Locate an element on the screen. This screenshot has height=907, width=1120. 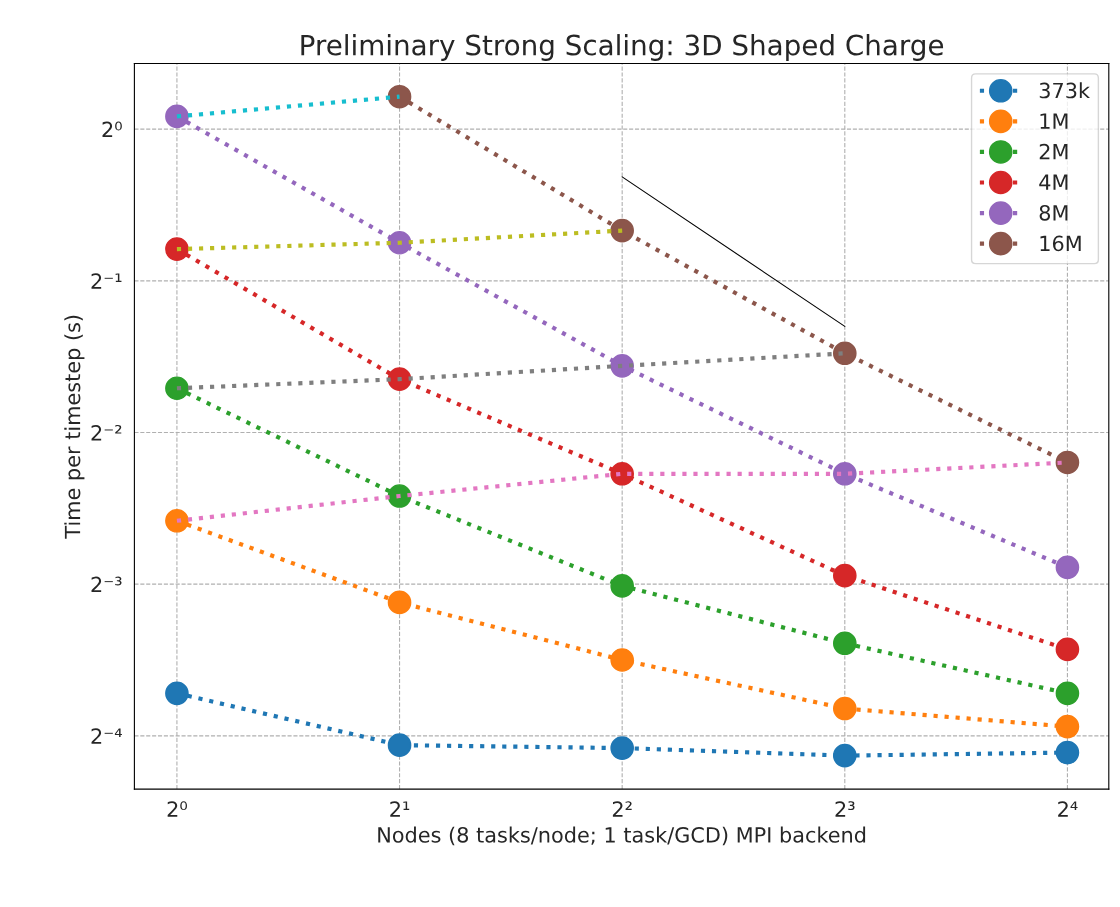
x-tick-label: 2¹ is located at coordinates (400, 809).